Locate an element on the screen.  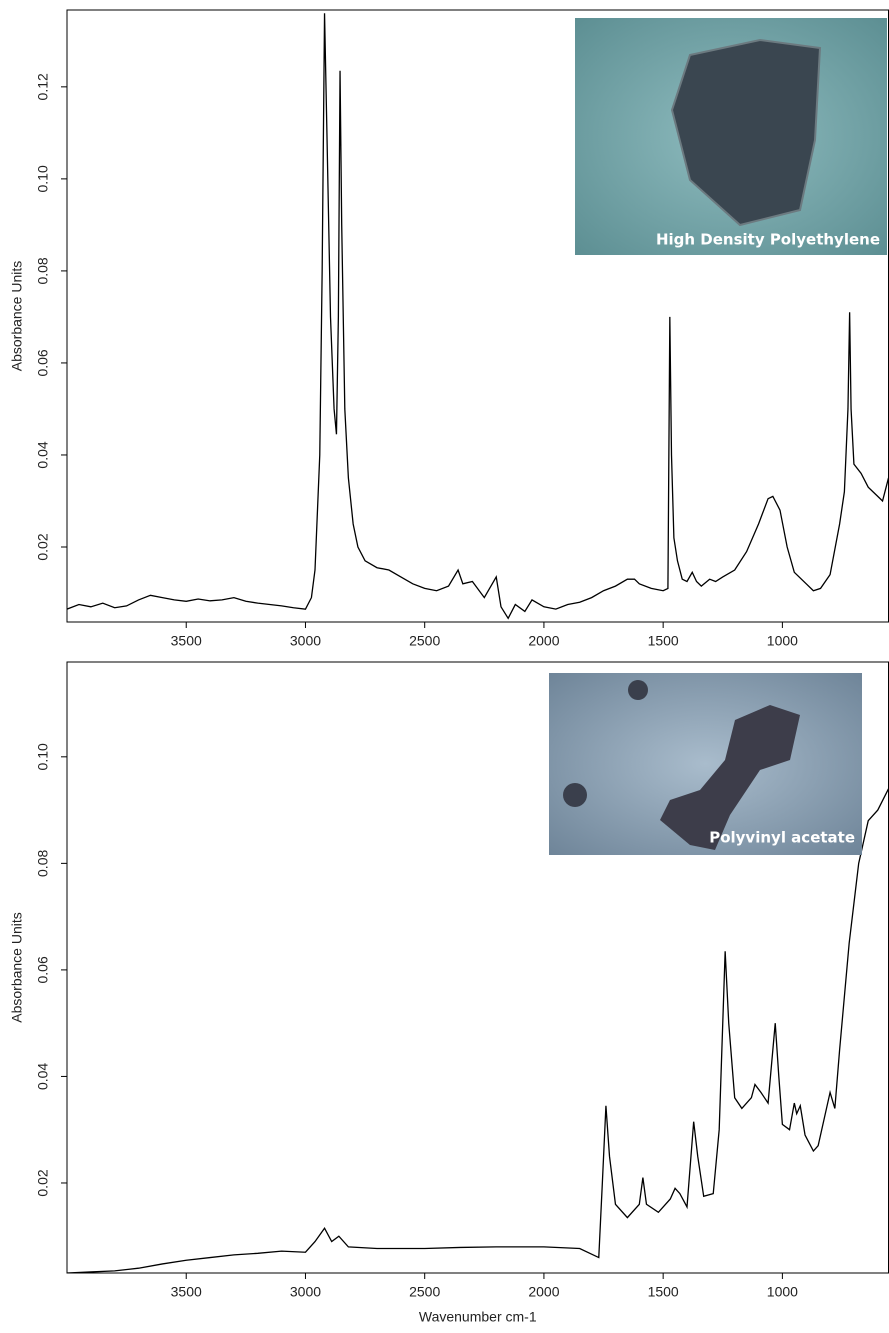
inset-photo: High Density Polyethylene is located at coordinates (731, 136).